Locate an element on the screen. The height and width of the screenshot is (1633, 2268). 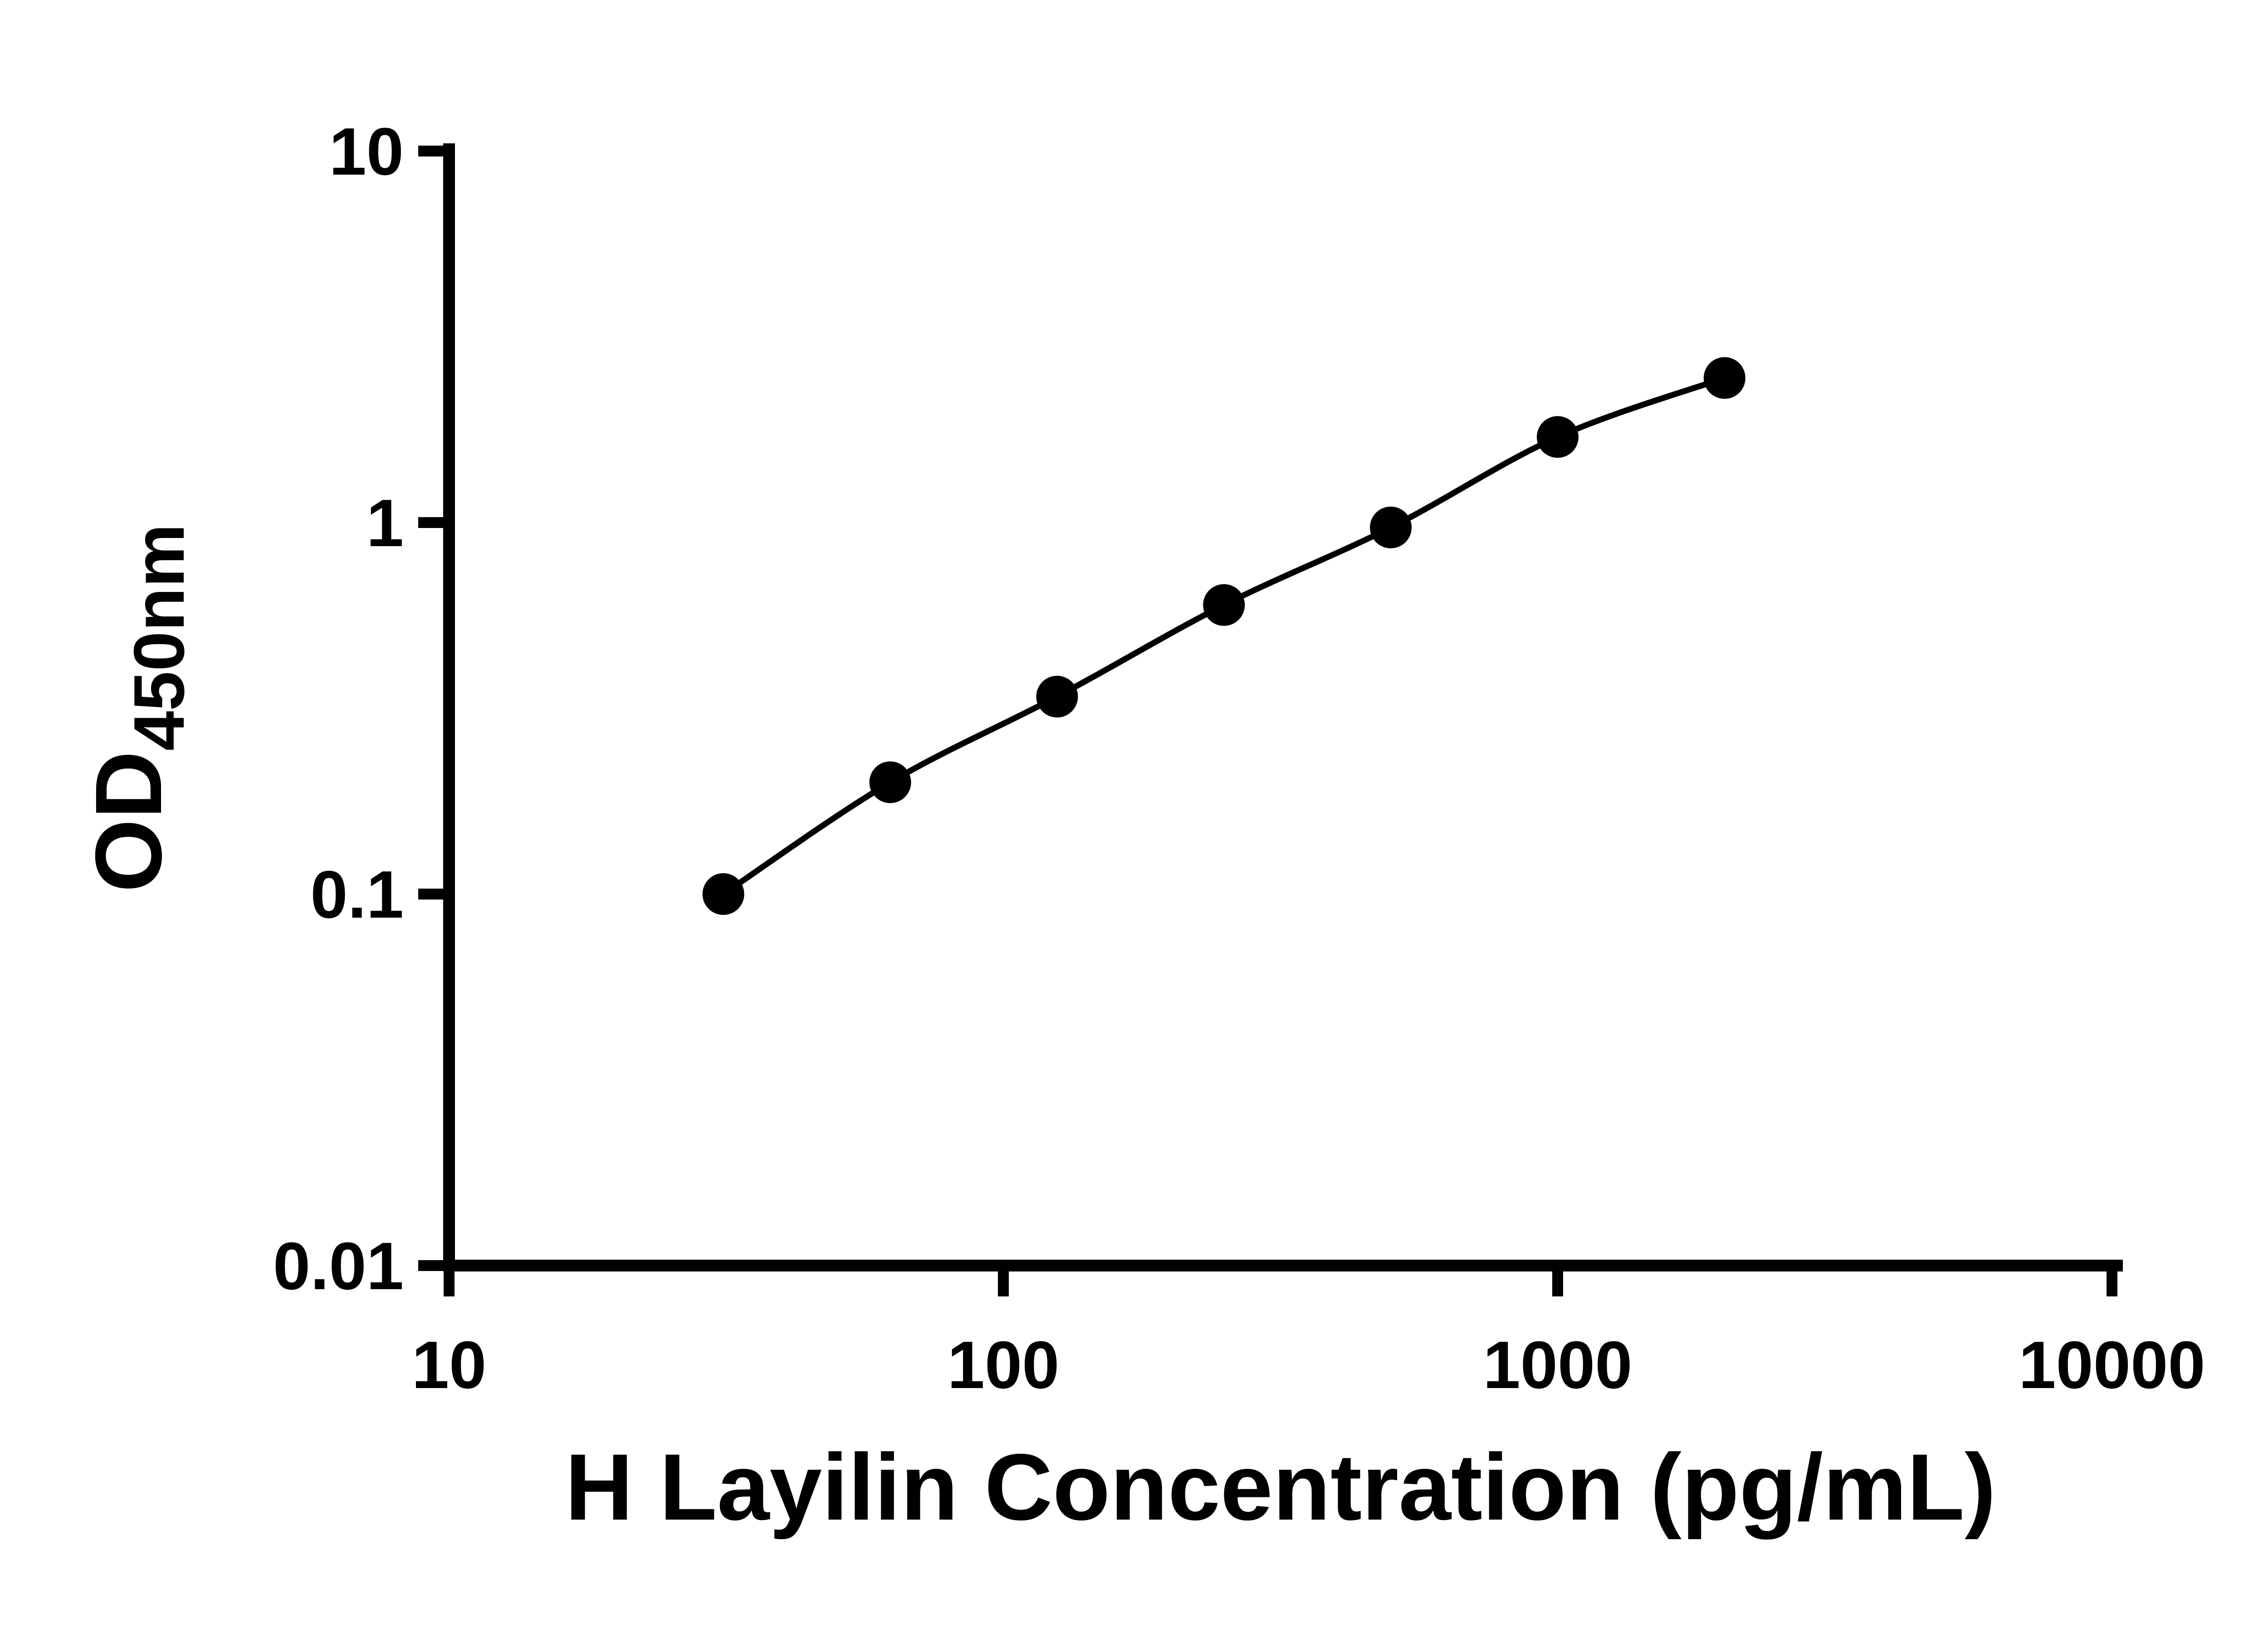
y-tick-label: 10 is located at coordinates (367, 151).